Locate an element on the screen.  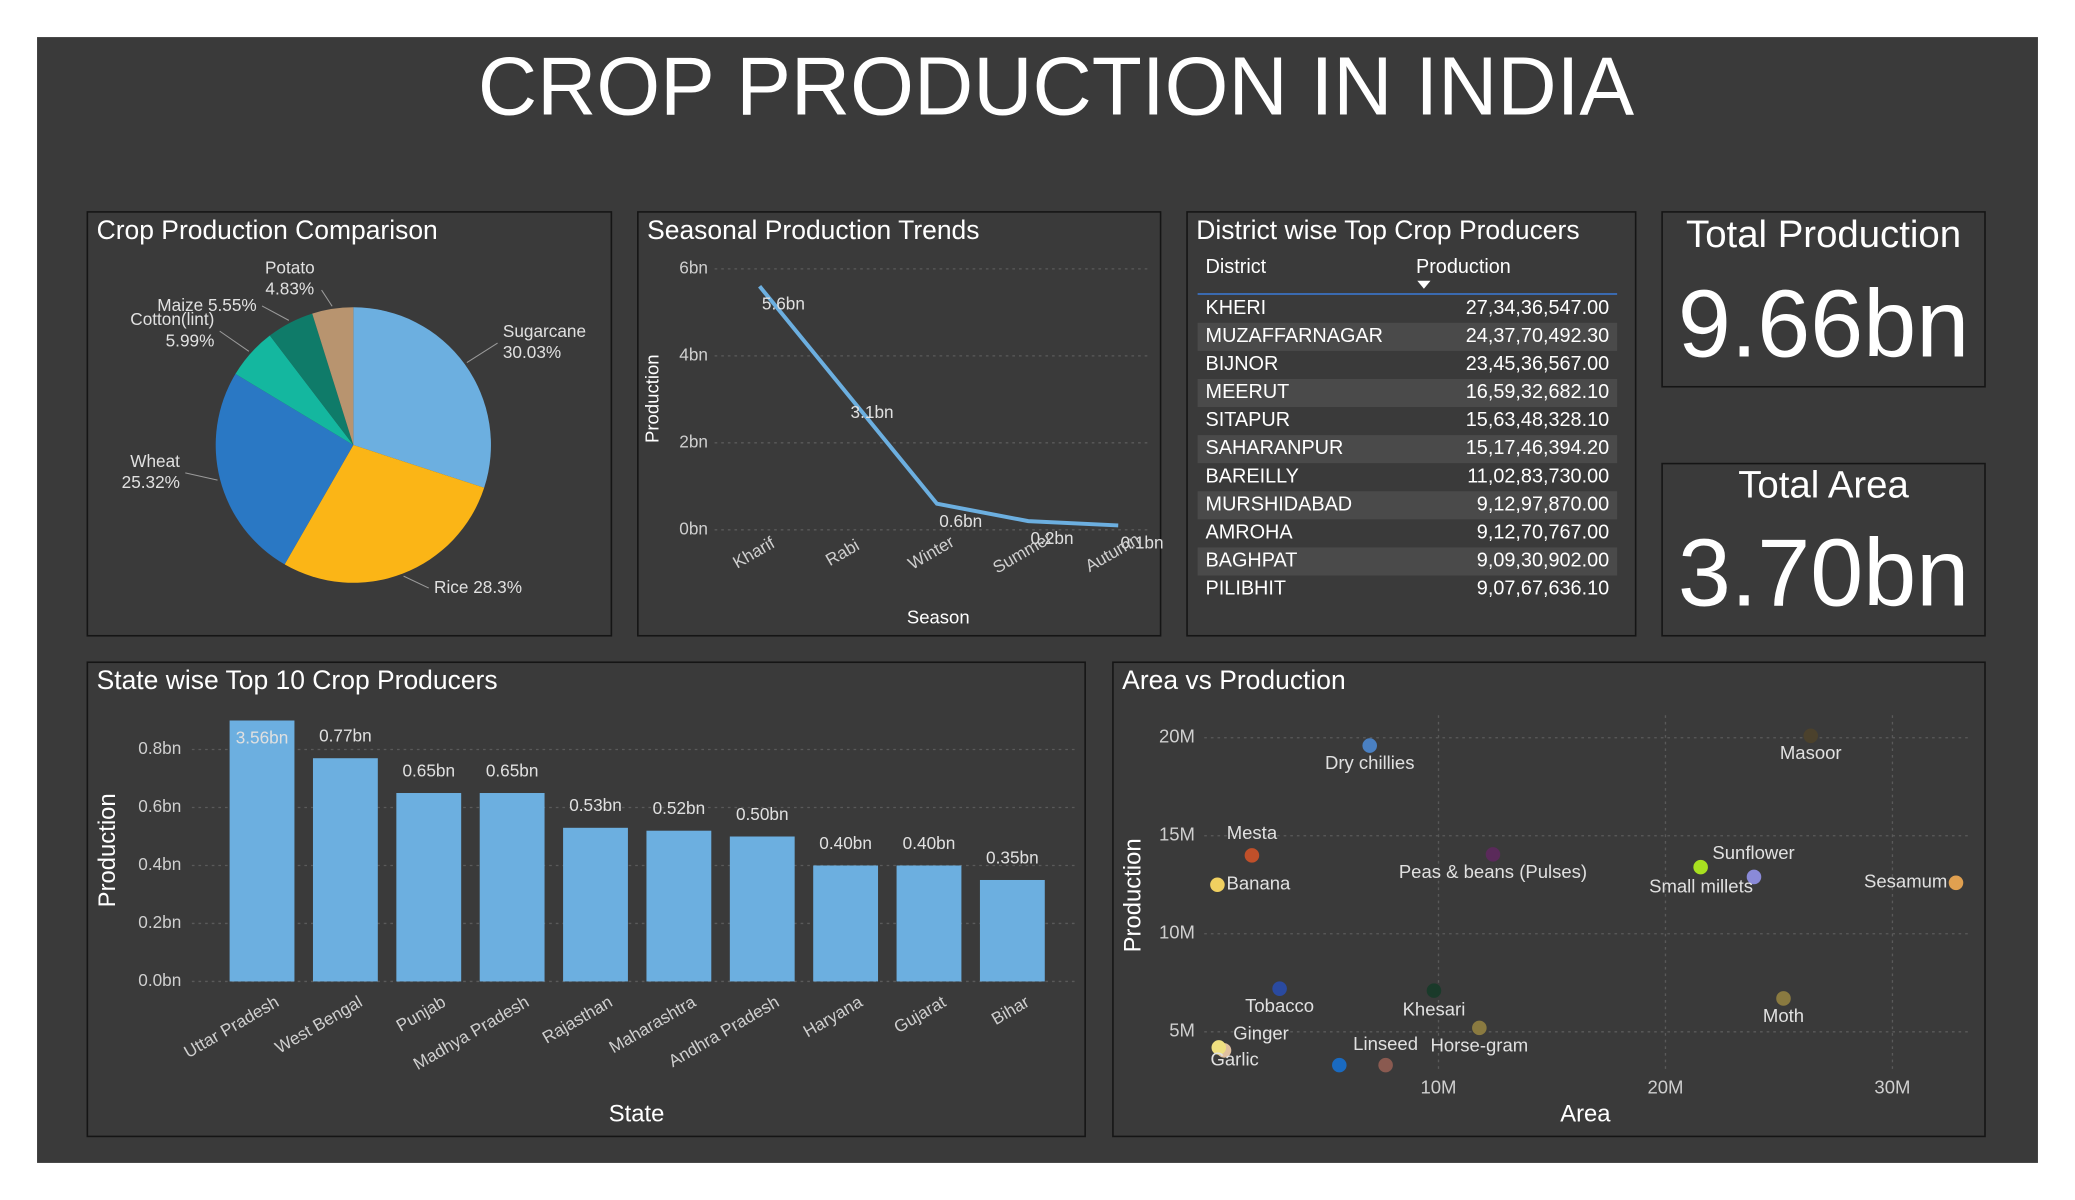
data-label: 3.1bn is located at coordinates (872, 412).